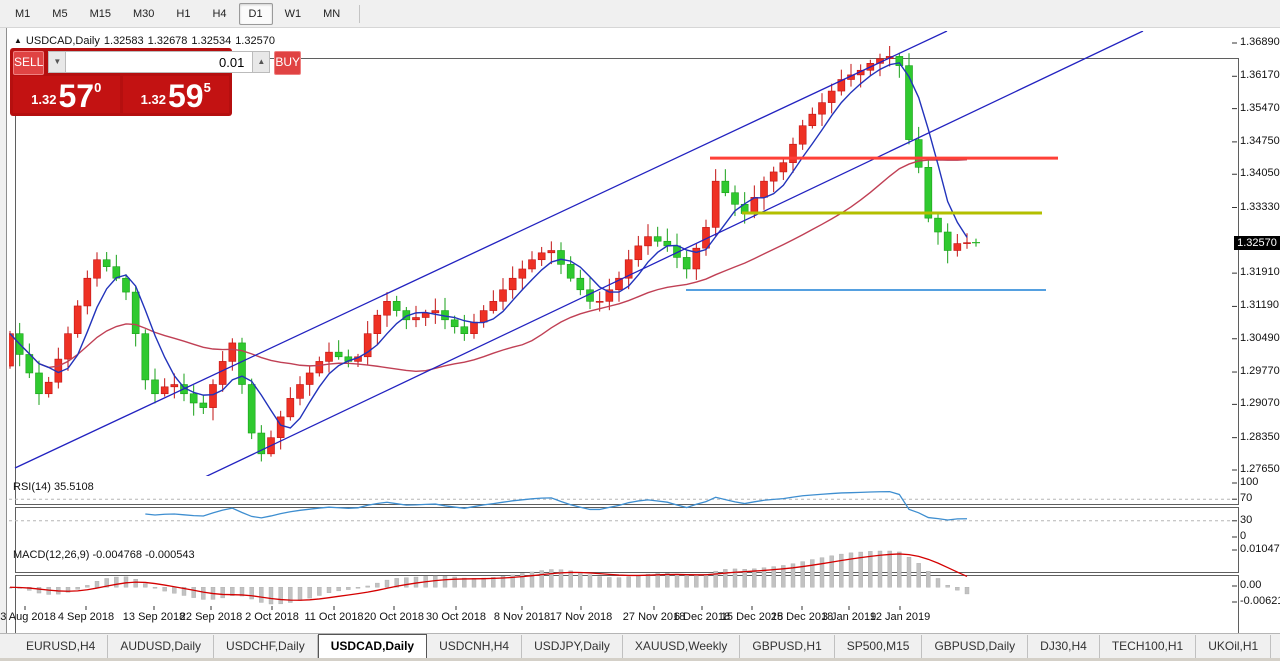 This screenshot has height=661, width=1280. Describe the element at coordinates (167, 41) in the screenshot. I see `high-value: 1.32678` at that location.